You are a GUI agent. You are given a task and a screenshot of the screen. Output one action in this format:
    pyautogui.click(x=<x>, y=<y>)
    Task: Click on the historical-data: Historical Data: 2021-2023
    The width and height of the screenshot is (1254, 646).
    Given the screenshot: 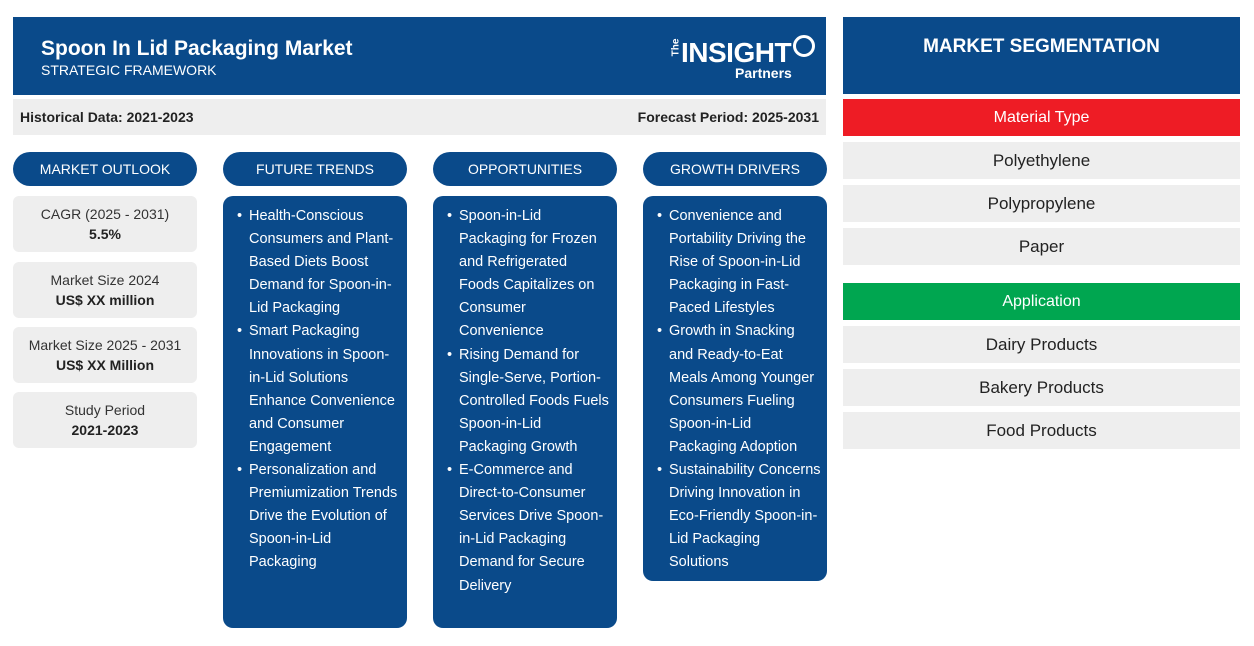 What is the action you would take?
    pyautogui.click(x=107, y=117)
    